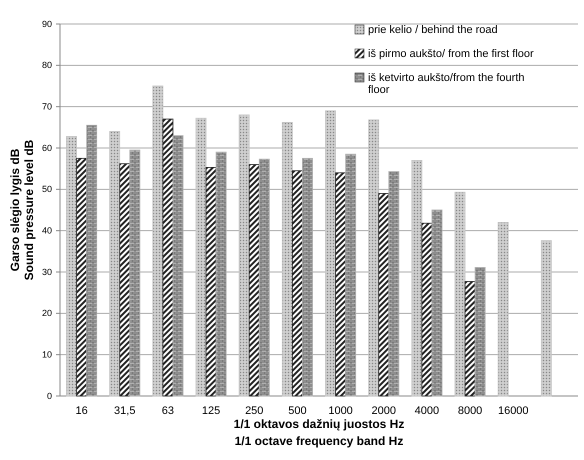  What do you see at coordinates (47, 65) in the screenshot?
I see `y-tick-label: 80` at bounding box center [47, 65].